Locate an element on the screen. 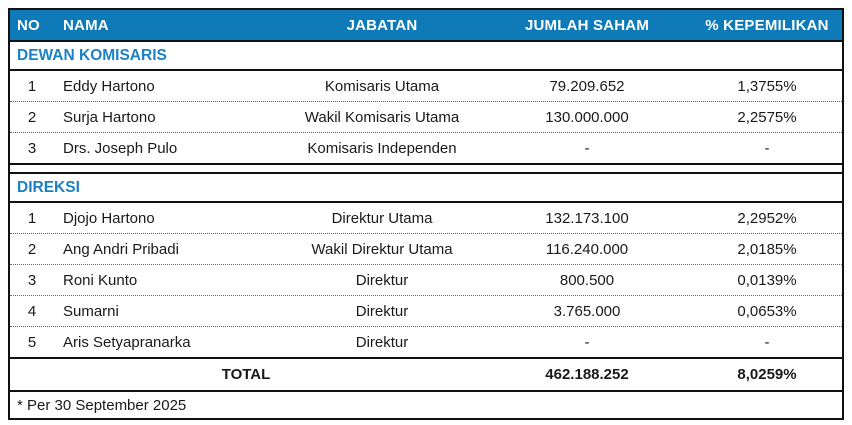  section-header-dewan-komisaris: DEWAN KOMISARIS is located at coordinates (426, 56).